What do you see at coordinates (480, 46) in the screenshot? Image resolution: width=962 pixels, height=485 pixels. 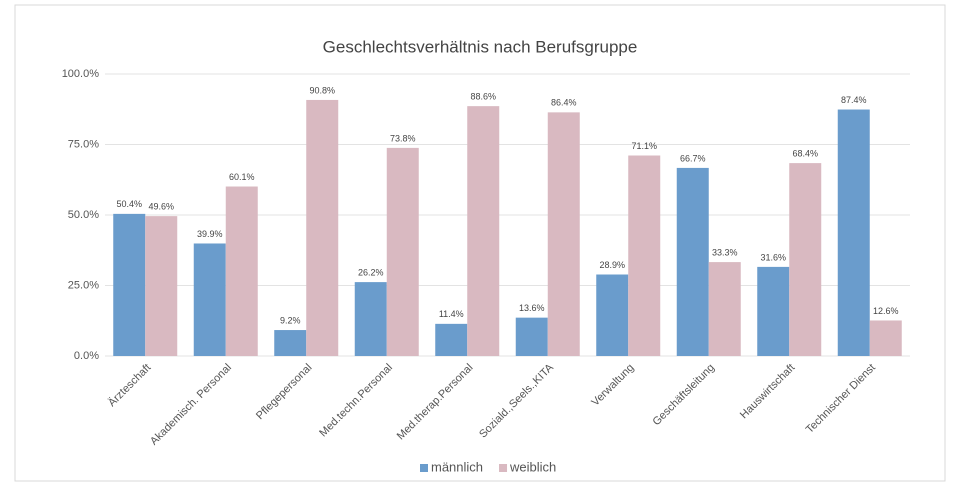 I see `chart-title: Geschlechtsverhältnis nach Berufsgruppe` at bounding box center [480, 46].